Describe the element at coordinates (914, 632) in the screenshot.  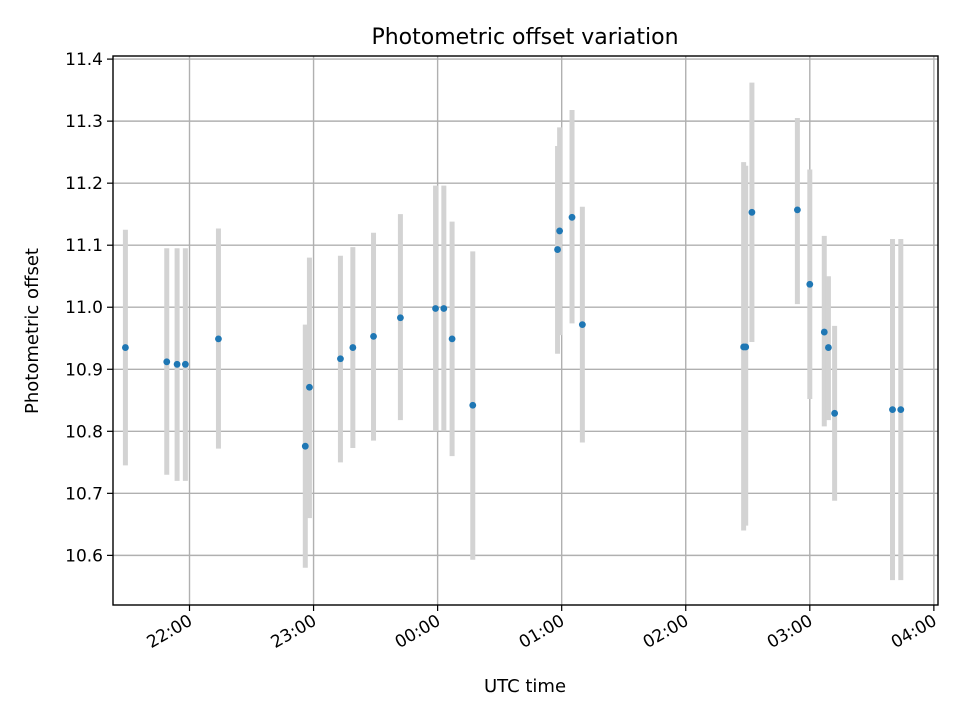
I see `x-tick-label: 04:00` at that location.